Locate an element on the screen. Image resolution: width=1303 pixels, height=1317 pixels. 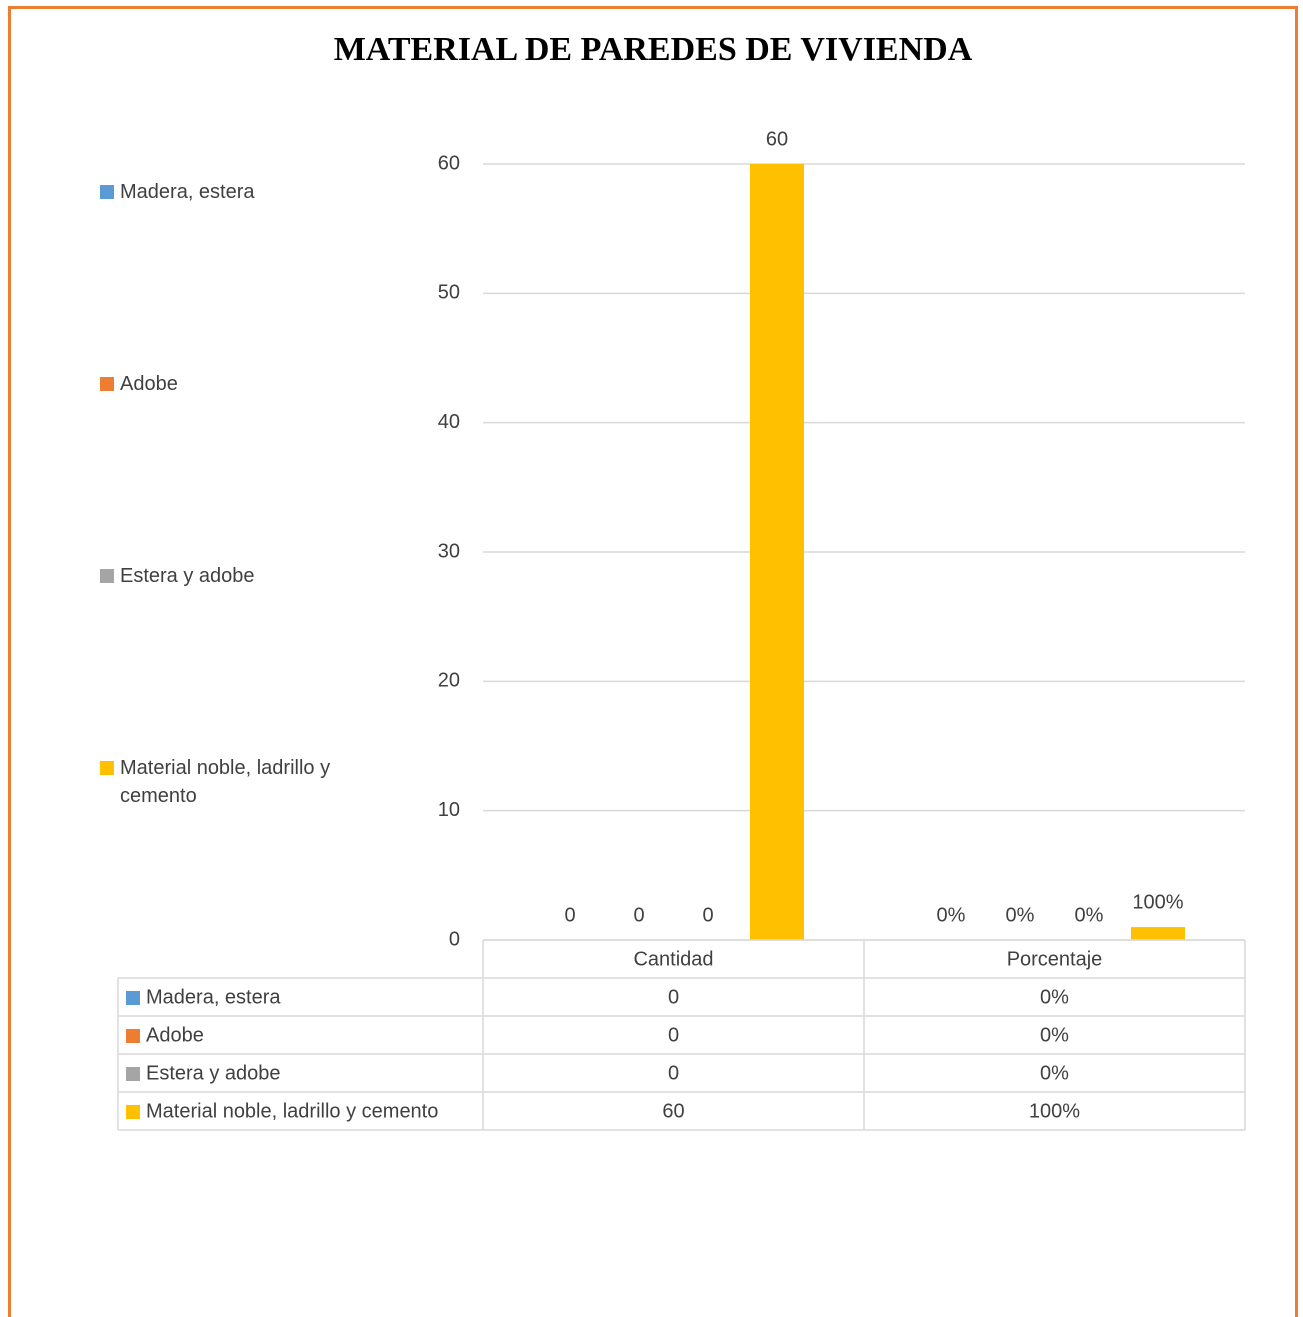
table-row-label: Madera, estera is located at coordinates (213, 997).